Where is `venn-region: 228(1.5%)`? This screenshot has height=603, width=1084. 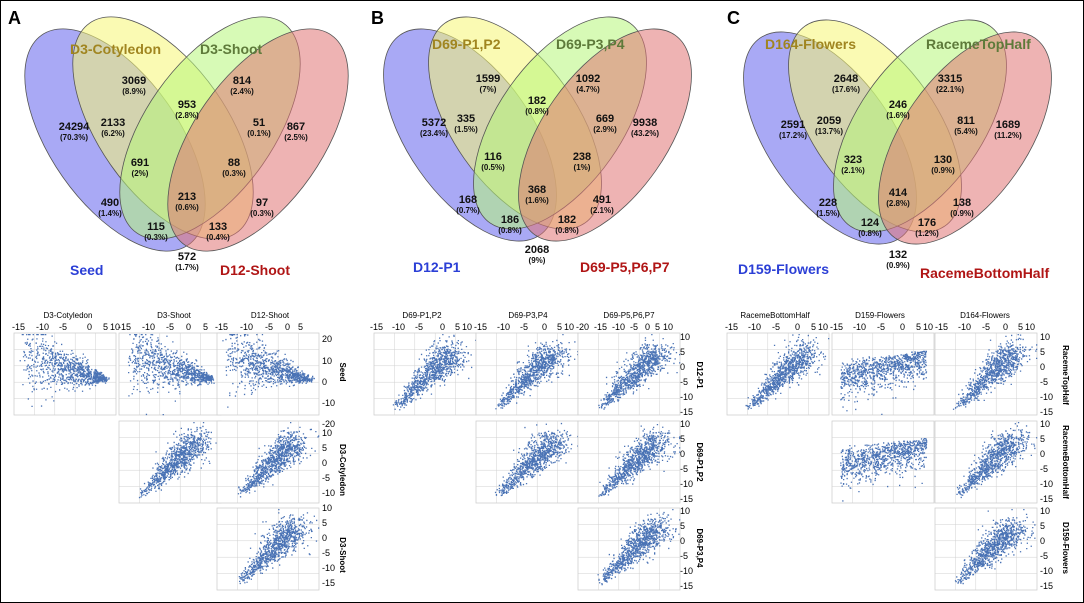 venn-region: 228(1.5%) is located at coordinates (828, 207).